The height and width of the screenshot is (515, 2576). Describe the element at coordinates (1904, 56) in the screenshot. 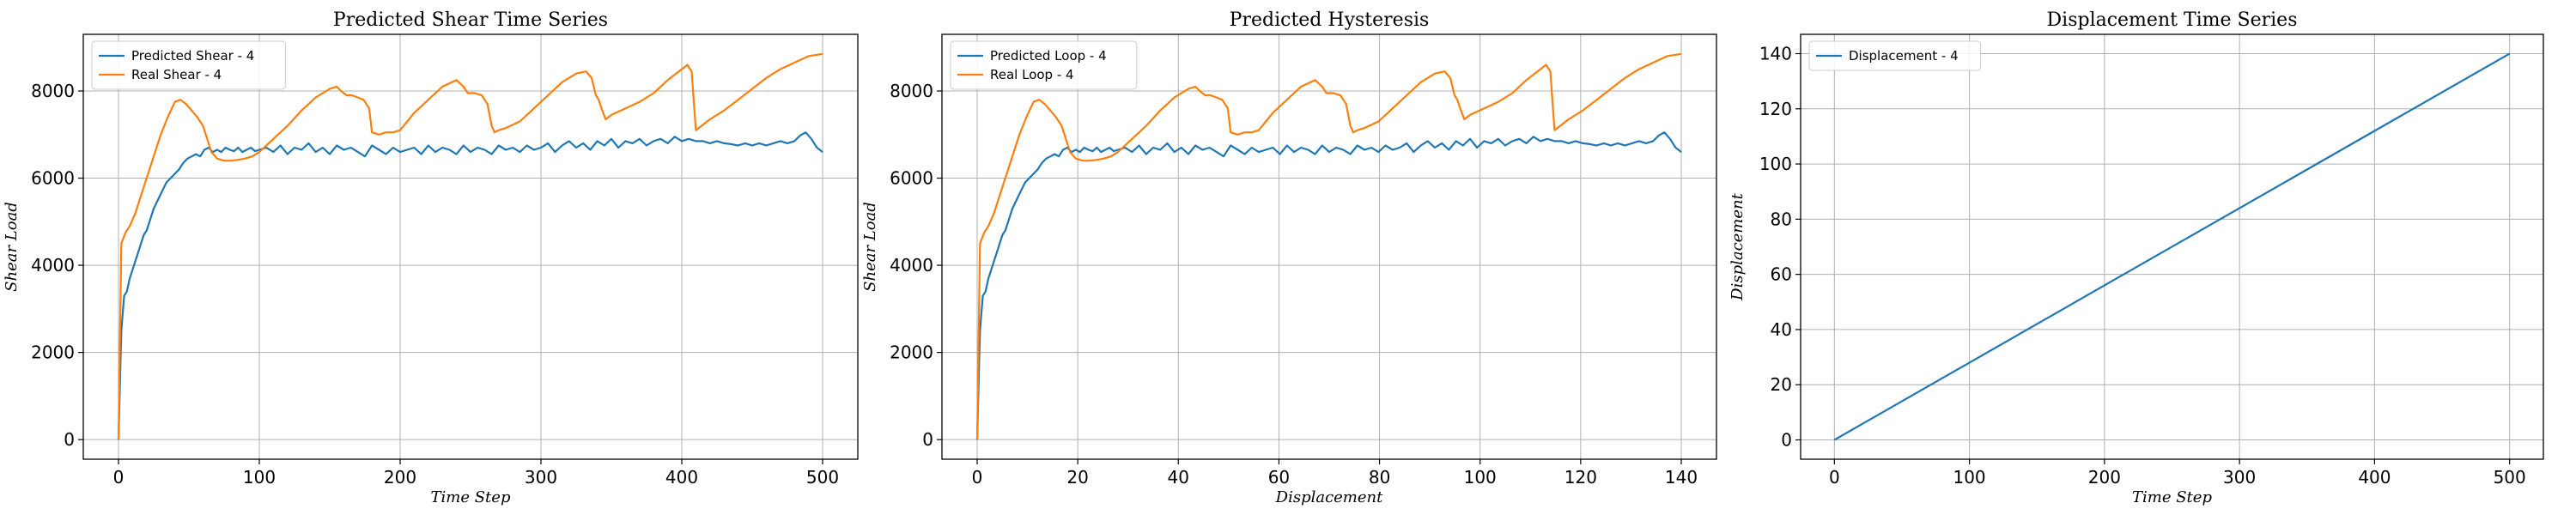

I see `legend-label: Displacement - 4` at that location.